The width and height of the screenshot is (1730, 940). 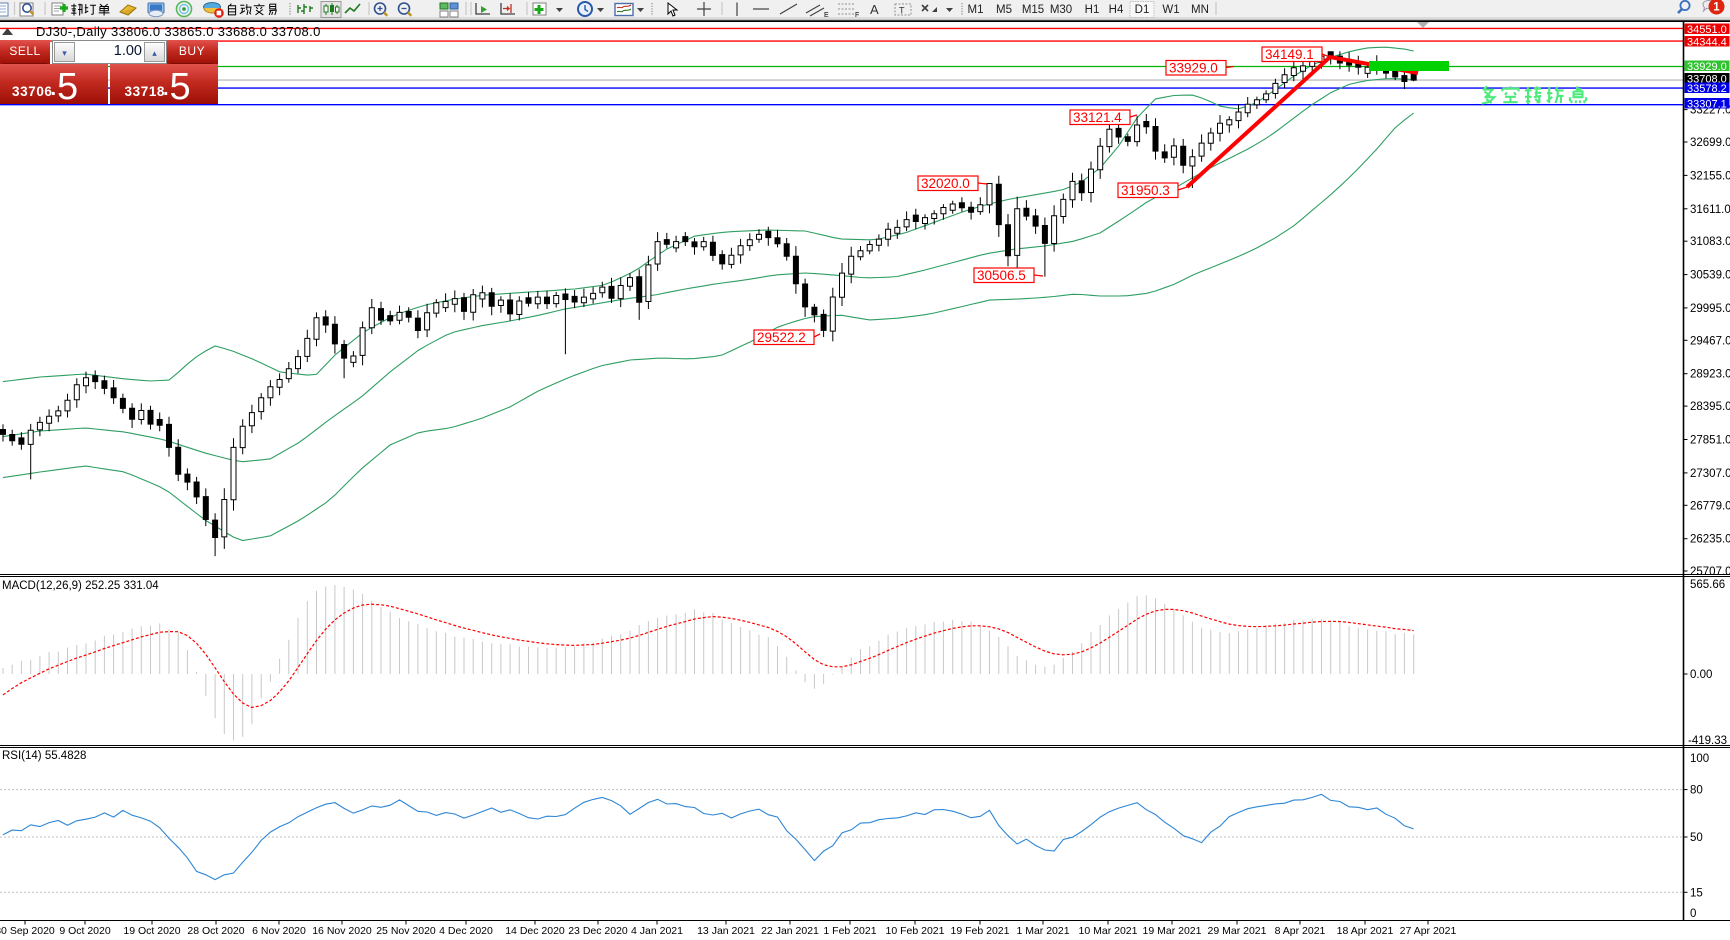 I want to click on svg-text: 0.00, so click(x=1701, y=675).